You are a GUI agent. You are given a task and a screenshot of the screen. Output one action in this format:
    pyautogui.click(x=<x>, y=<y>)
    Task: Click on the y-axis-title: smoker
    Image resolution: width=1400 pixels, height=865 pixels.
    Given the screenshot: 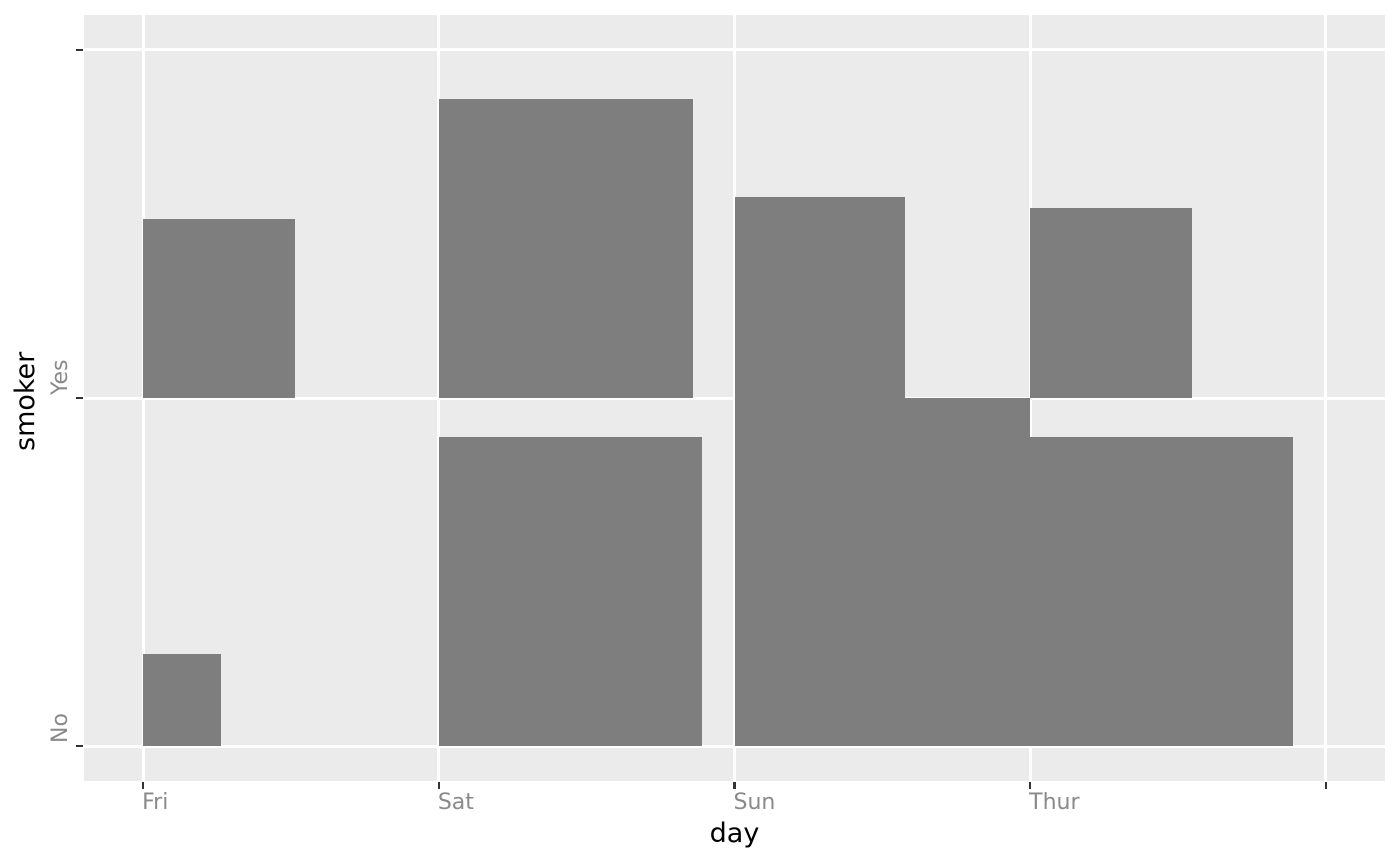 What is the action you would take?
    pyautogui.click(x=25, y=401)
    